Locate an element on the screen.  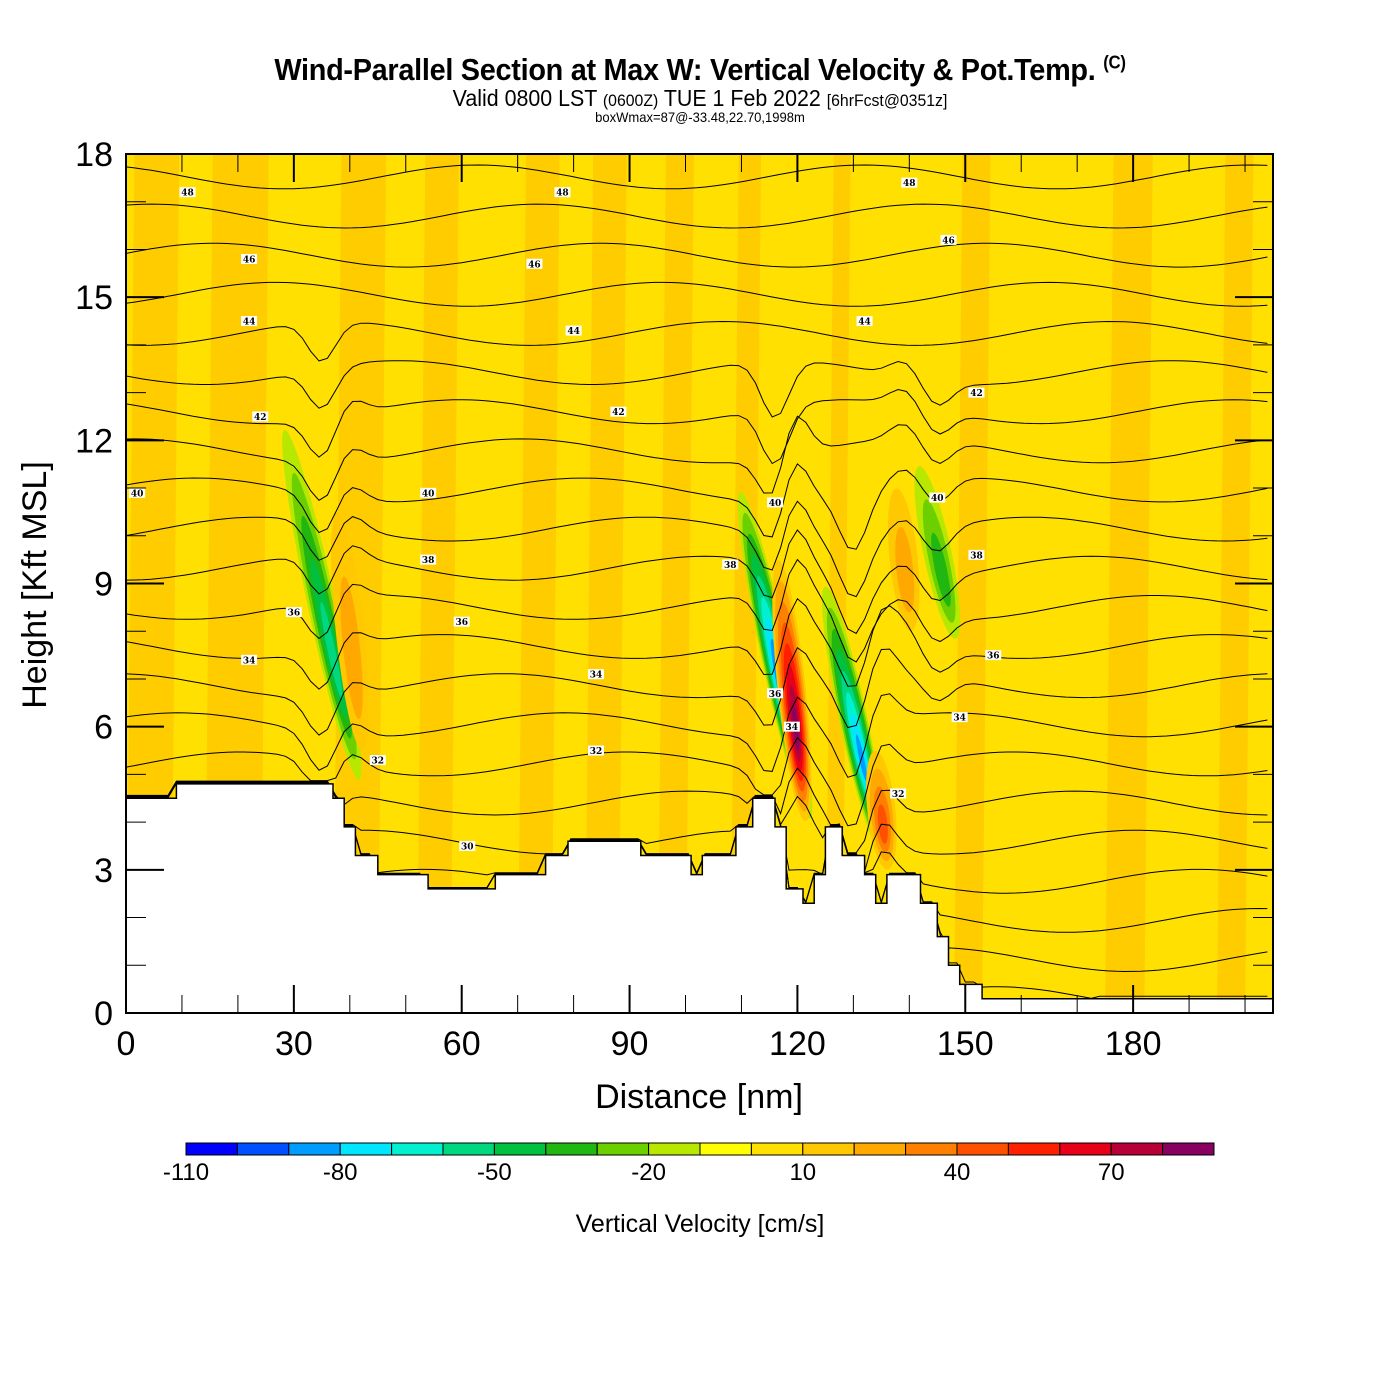
contour-label-text: 36 is located at coordinates (993, 657).